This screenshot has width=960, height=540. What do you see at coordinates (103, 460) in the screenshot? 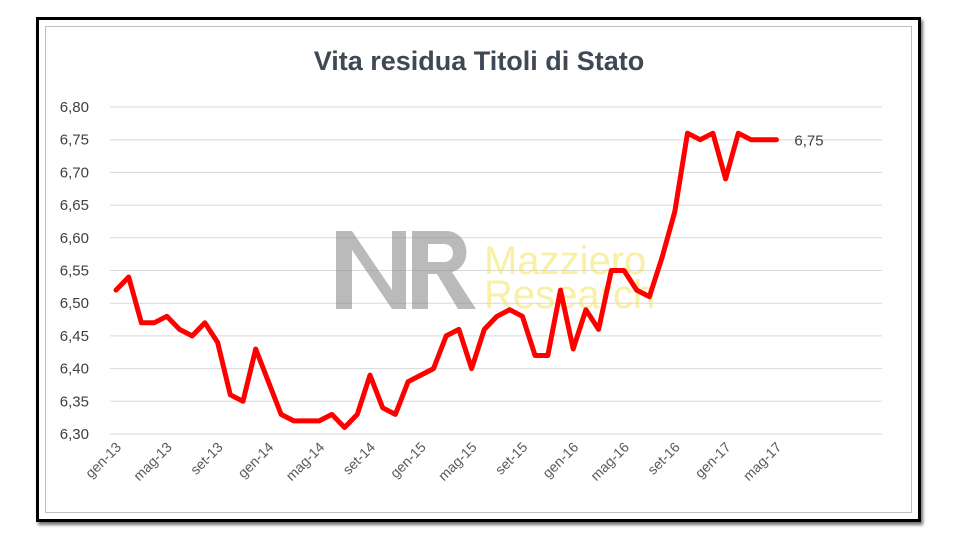
I see `x-tick-label: gen-13` at bounding box center [103, 460].